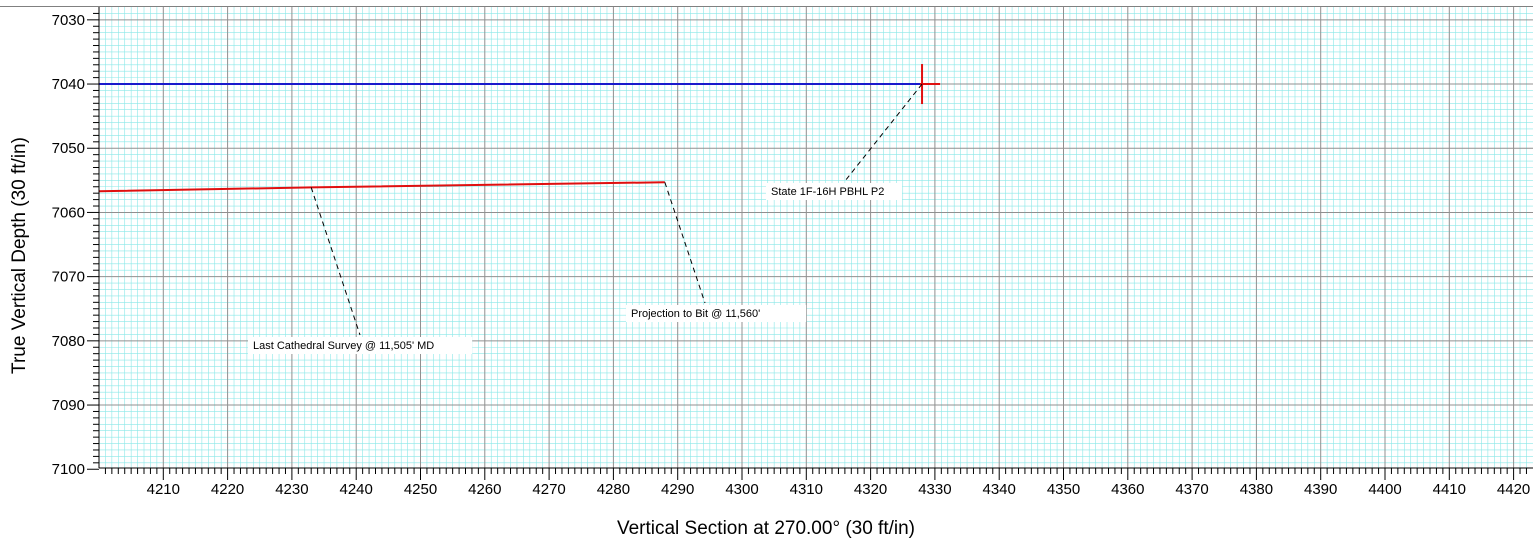 This screenshot has height=546, width=1533. Describe the element at coordinates (934, 489) in the screenshot. I see `x-tick-label: 4330` at that location.